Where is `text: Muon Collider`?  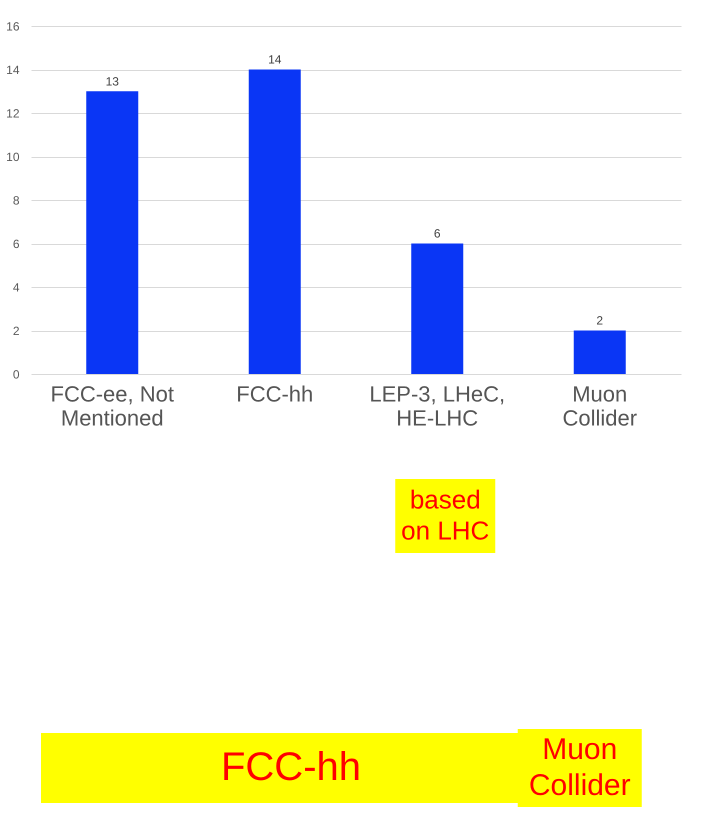
text: Muon Collider is located at coordinates (579, 767).